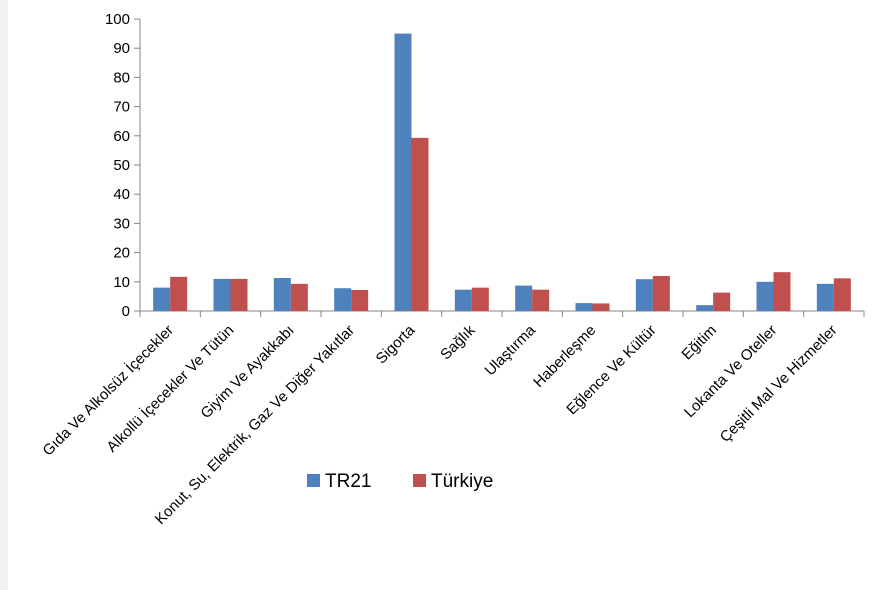 Image resolution: width=881 pixels, height=590 pixels. What do you see at coordinates (511, 350) in the screenshot?
I see `x-tick-label: Ulaştırma` at bounding box center [511, 350].